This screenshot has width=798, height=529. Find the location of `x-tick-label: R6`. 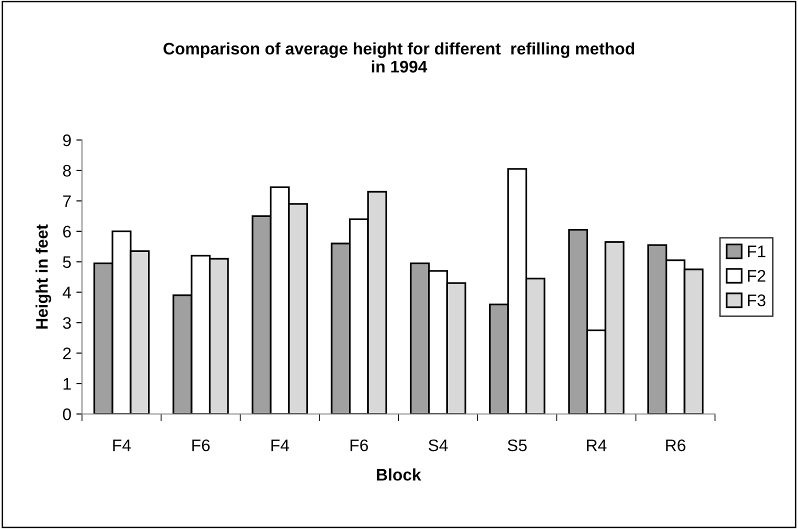

x-tick-label: R6 is located at coordinates (676, 445).